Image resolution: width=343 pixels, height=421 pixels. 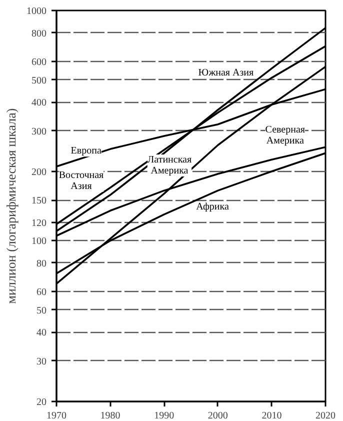 I want to click on y-tick-label: 600, so click(x=39, y=62).